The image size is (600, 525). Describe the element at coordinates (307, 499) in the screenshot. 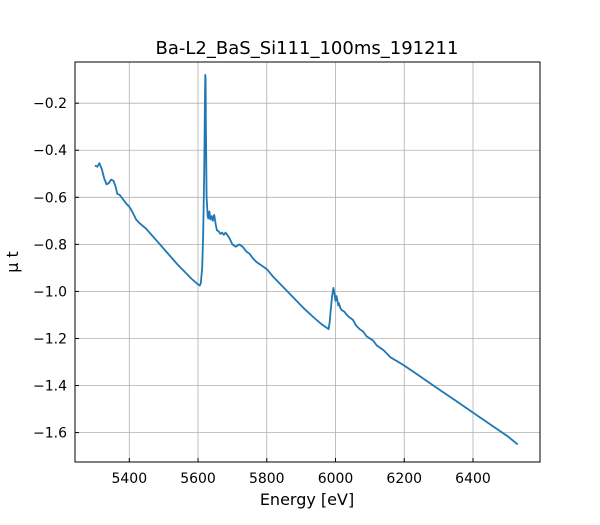

I see `x-axis-label: Energy [eV]` at that location.